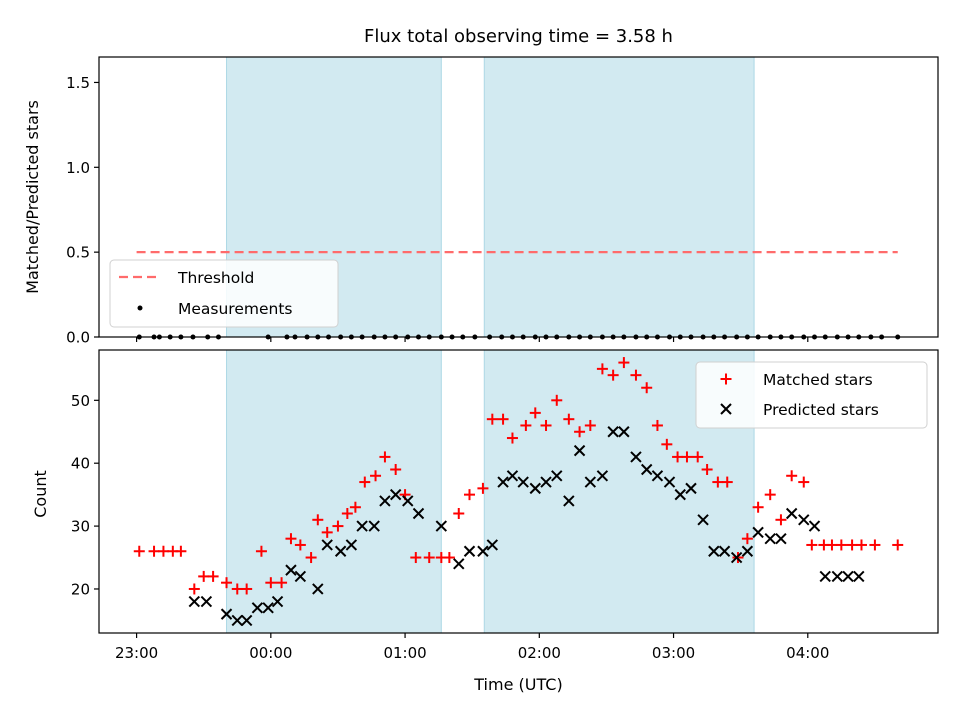 The image size is (960, 720). What do you see at coordinates (40, 494) in the screenshot?
I see `bottom-y-axis-label: Count` at bounding box center [40, 494].